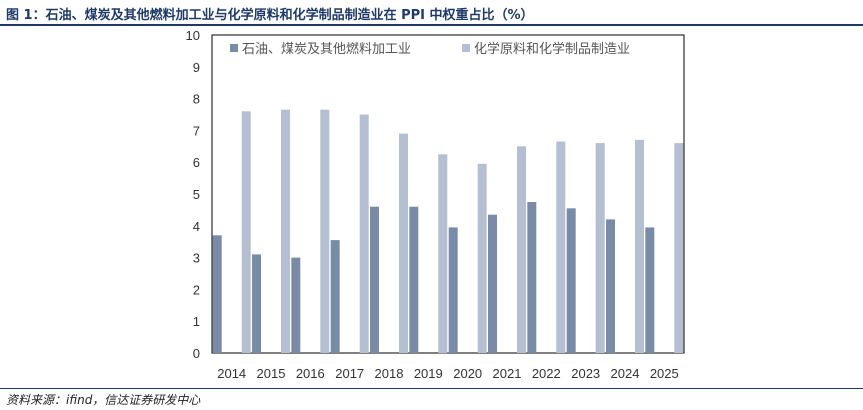  What do you see at coordinates (325, 231) in the screenshot?
I see `bar-chemical-2016` at bounding box center [325, 231].